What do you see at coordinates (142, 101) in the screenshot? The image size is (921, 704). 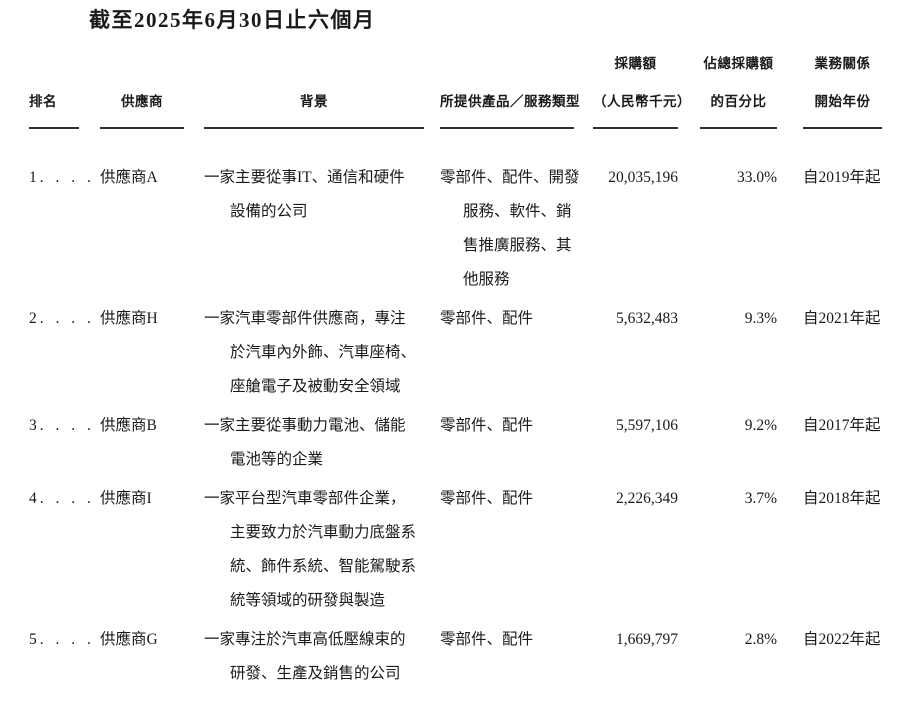 I see `col-header-supplier-label: 供應商` at bounding box center [142, 101].